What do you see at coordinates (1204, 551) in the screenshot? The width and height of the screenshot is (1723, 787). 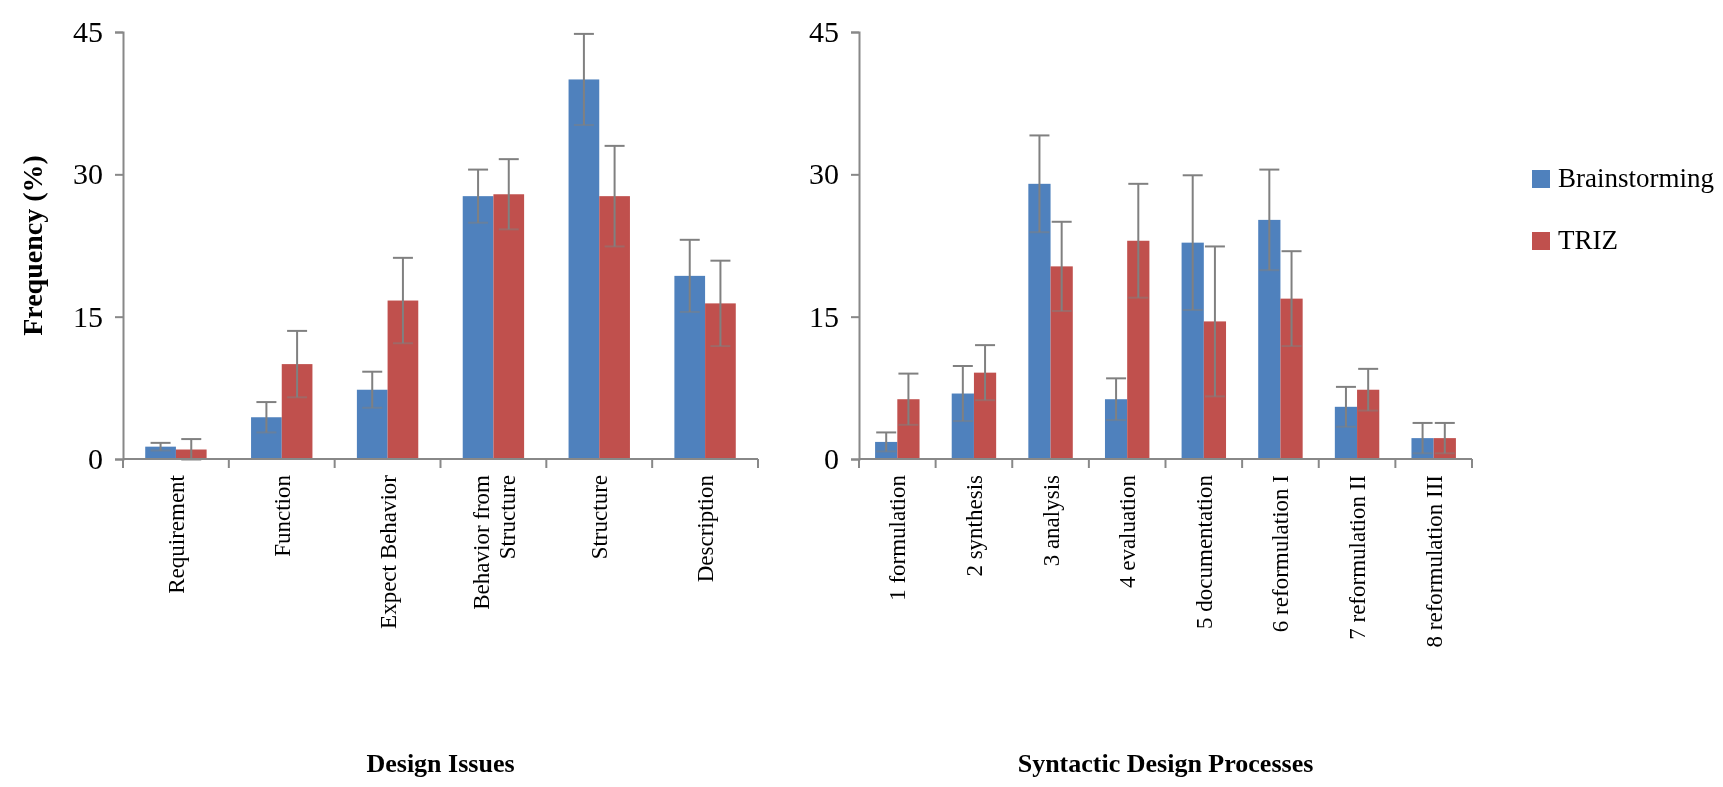 I see `x-tick-label: 5 documentation` at bounding box center [1204, 551].